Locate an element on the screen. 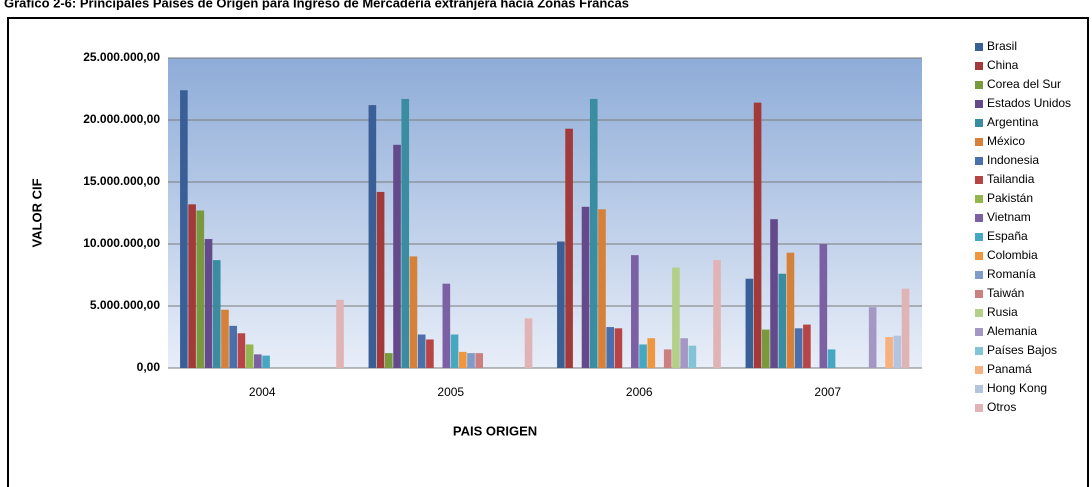  legend-label: Panamá is located at coordinates (1009, 369).